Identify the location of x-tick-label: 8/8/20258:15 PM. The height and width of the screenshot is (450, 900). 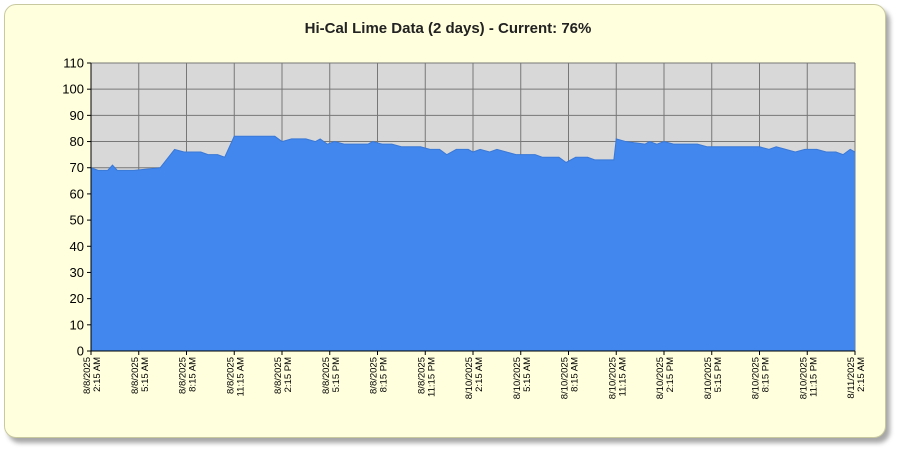
(379, 375).